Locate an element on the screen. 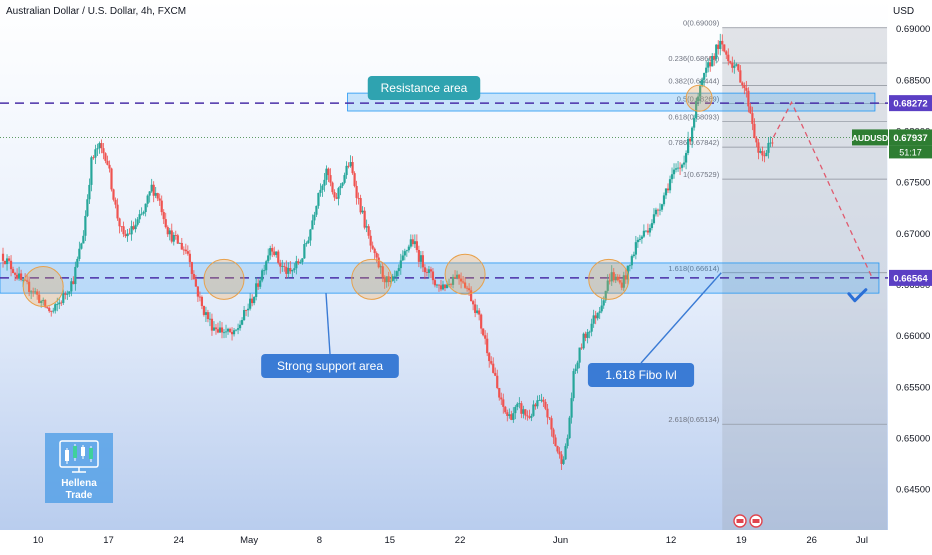 This screenshot has height=555, width=932. fib-level-label: 0.236(0.68664) is located at coordinates (693, 58).